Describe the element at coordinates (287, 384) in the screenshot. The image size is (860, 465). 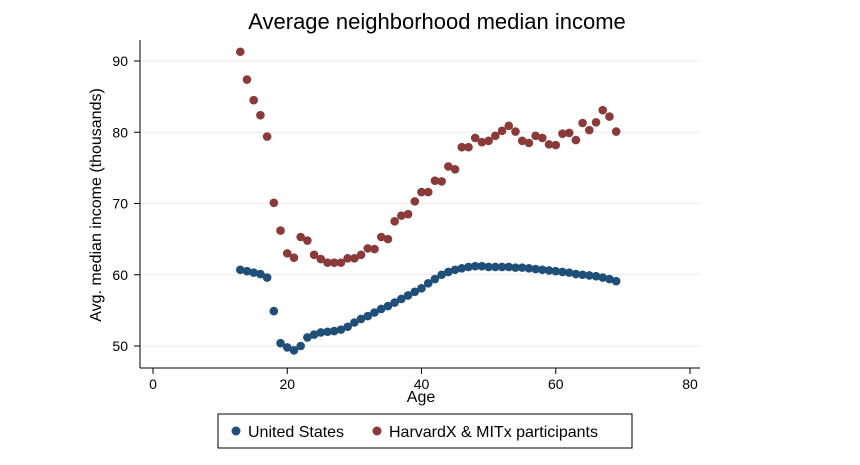
I see `x-tick-label: 20` at that location.